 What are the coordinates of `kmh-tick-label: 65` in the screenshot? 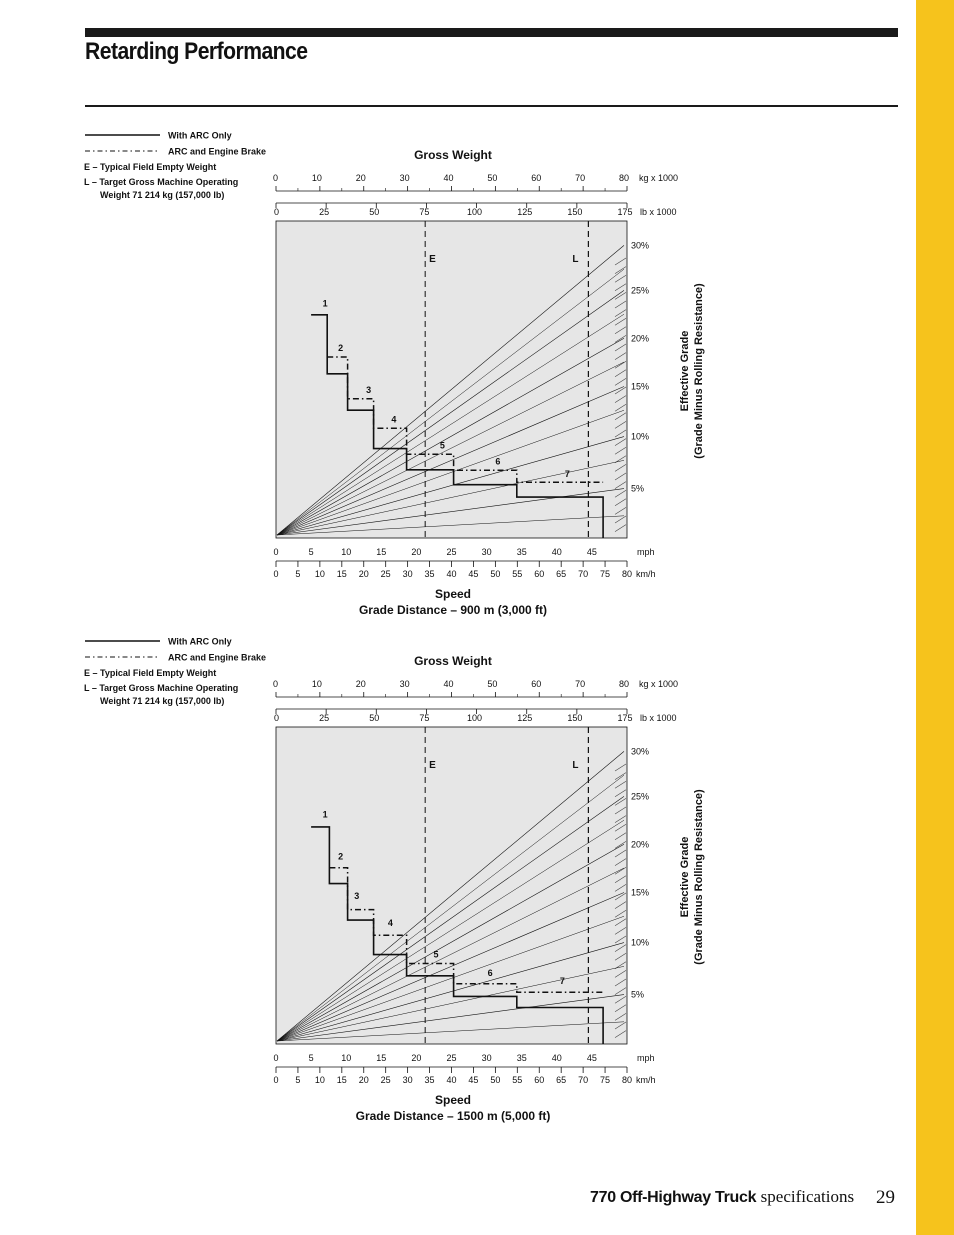 It's located at (561, 574).